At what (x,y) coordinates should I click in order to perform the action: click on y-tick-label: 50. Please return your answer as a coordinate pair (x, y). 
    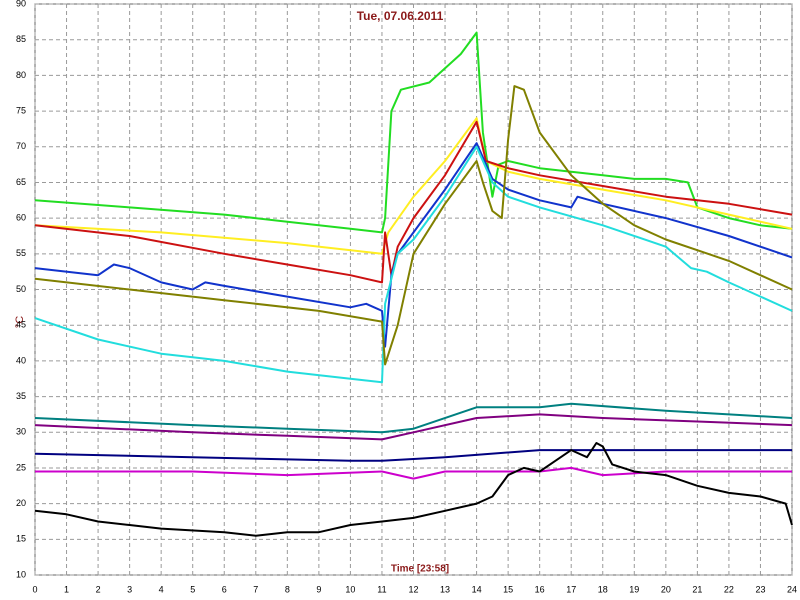
    Looking at the image, I should click on (21, 289).